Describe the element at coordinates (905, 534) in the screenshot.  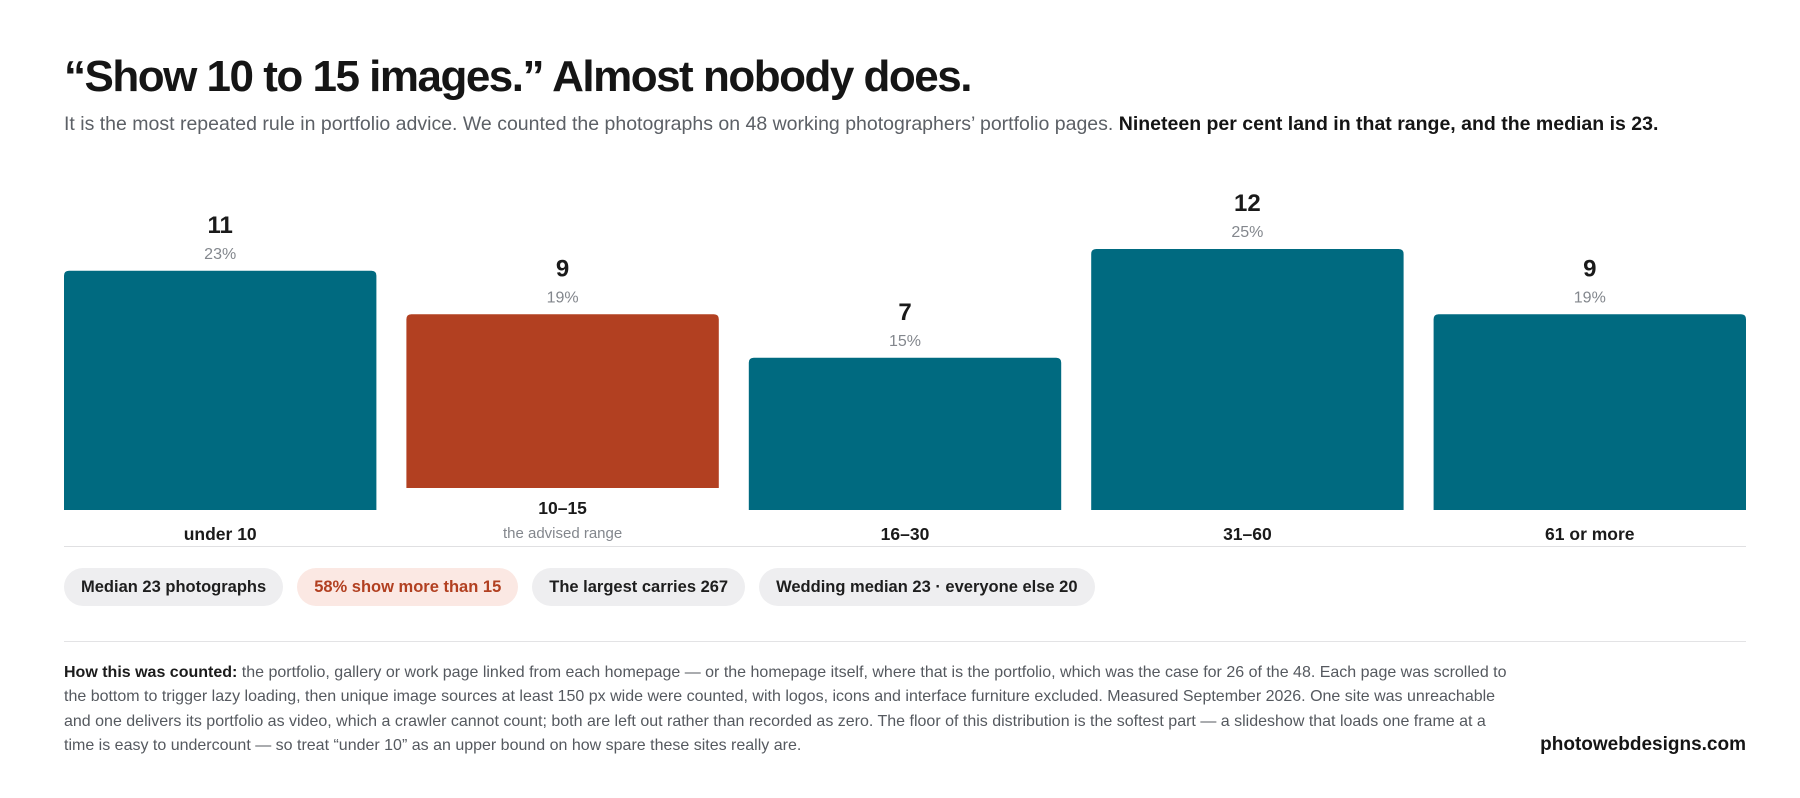
I see `category-label-3: 16–30` at that location.